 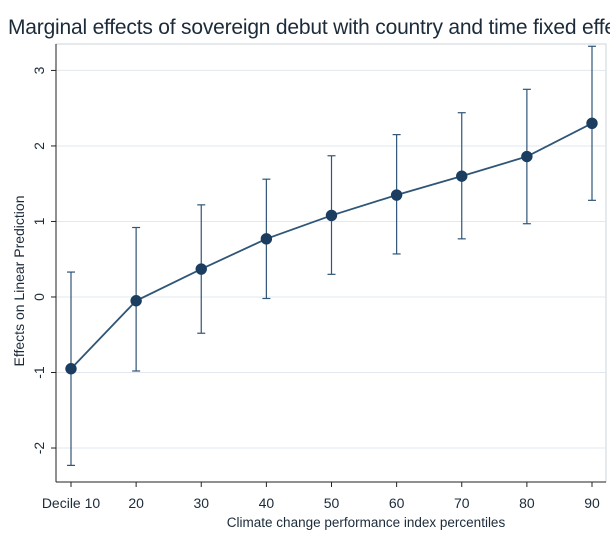 I want to click on y-tick-label: -1, so click(x=39, y=372).